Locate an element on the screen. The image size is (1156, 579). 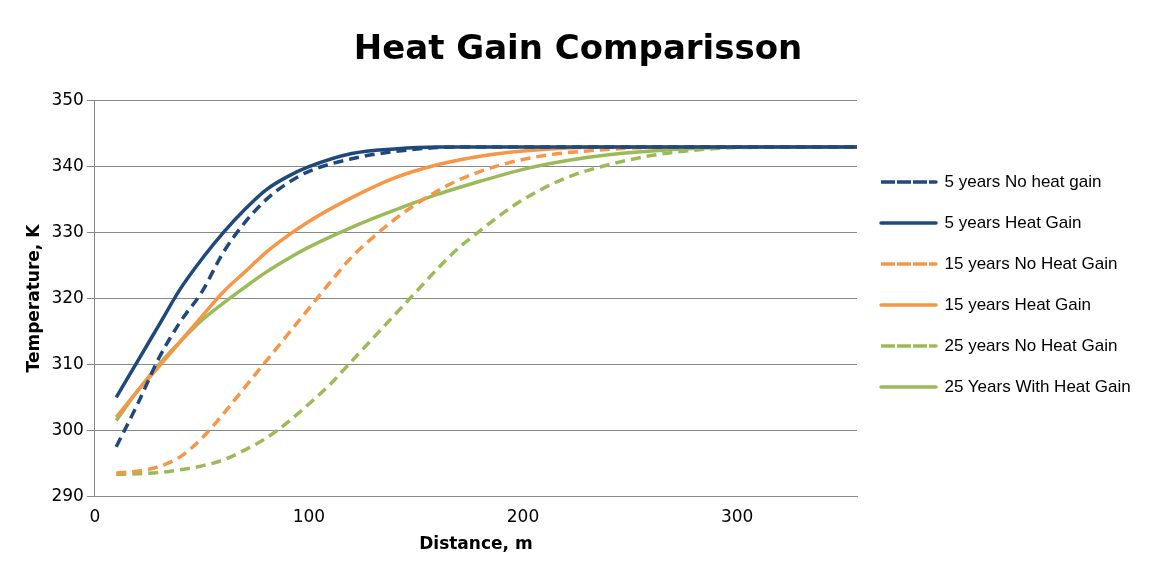
chart-title: Heat Gain Comparisson is located at coordinates (578, 47).